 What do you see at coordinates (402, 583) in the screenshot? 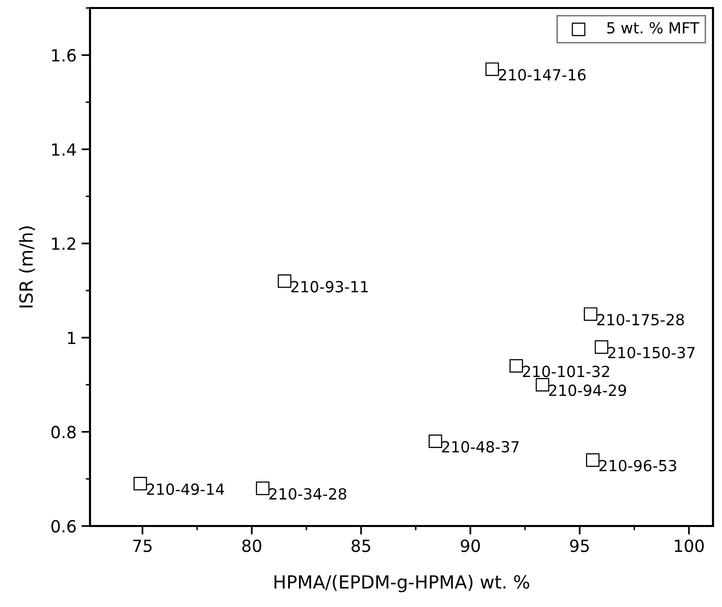
I see `x-axis-title: HPMA/(EPDM-g-HPMA) wt. %` at bounding box center [402, 583].